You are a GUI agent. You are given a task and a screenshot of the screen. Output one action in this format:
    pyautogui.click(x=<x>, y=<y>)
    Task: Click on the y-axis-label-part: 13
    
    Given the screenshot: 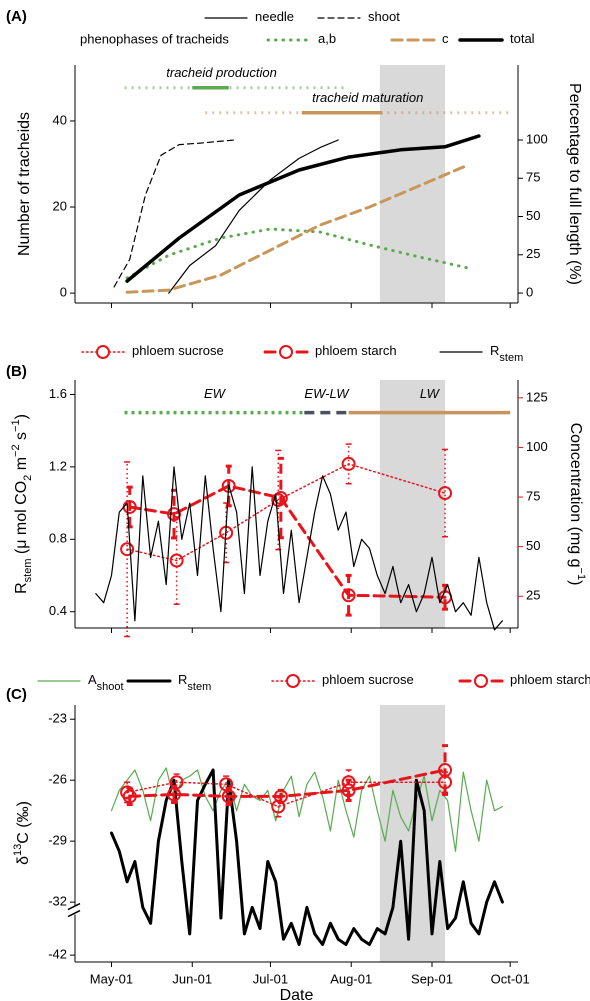 What is the action you would take?
    pyautogui.click(x=18, y=850)
    